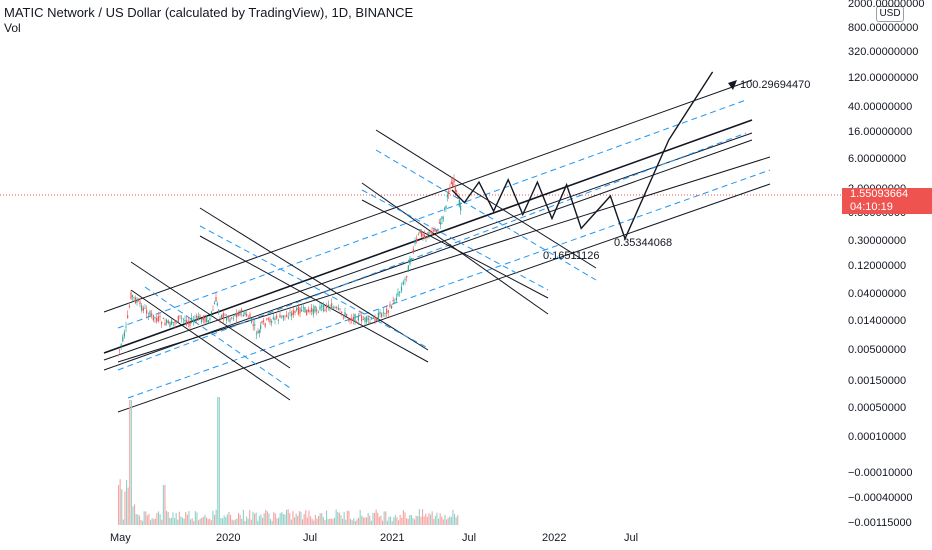 The image size is (932, 550). What do you see at coordinates (631, 538) in the screenshot?
I see `x-tick-label: Jul` at bounding box center [631, 538].